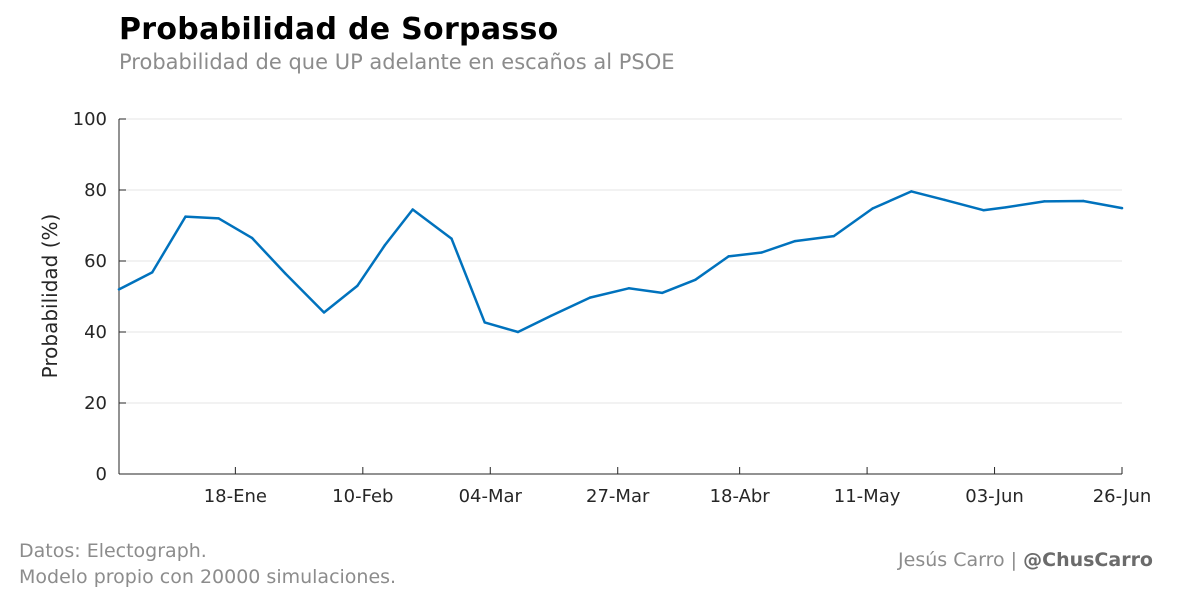 Image resolution: width=1181 pixels, height=591 pixels. I want to click on source-line-2: Modelo propio con 20000 simulaciones., so click(208, 577).